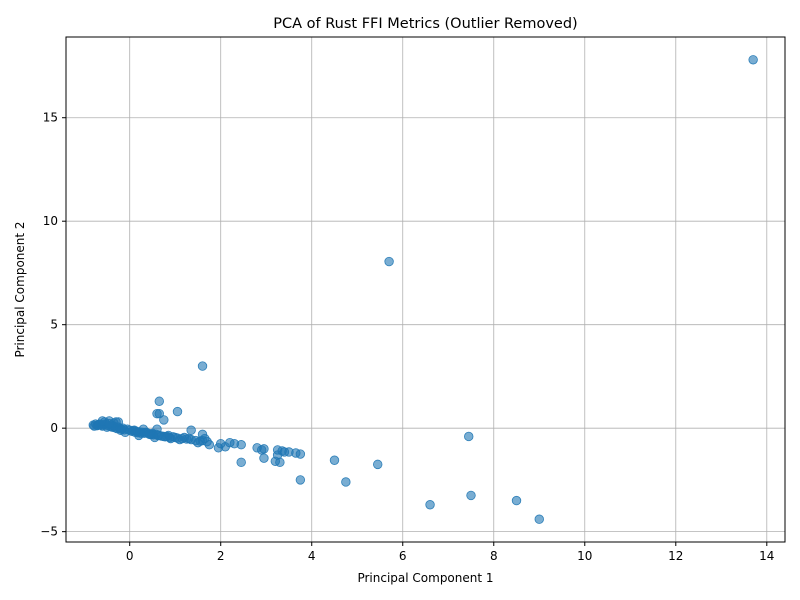 The image size is (800, 600). Describe the element at coordinates (766, 556) in the screenshot. I see `x-tick-label: 14` at that location.